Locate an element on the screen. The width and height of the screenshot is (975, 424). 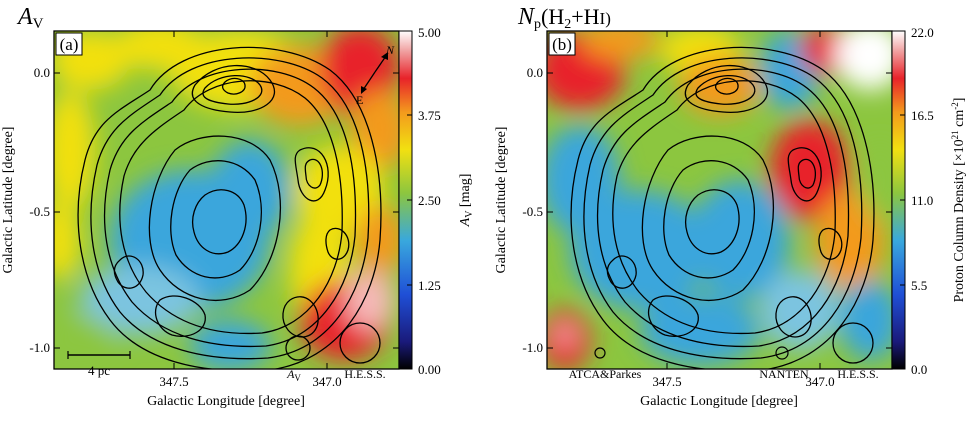
av-beam-label: AV is located at coordinates (293, 375).